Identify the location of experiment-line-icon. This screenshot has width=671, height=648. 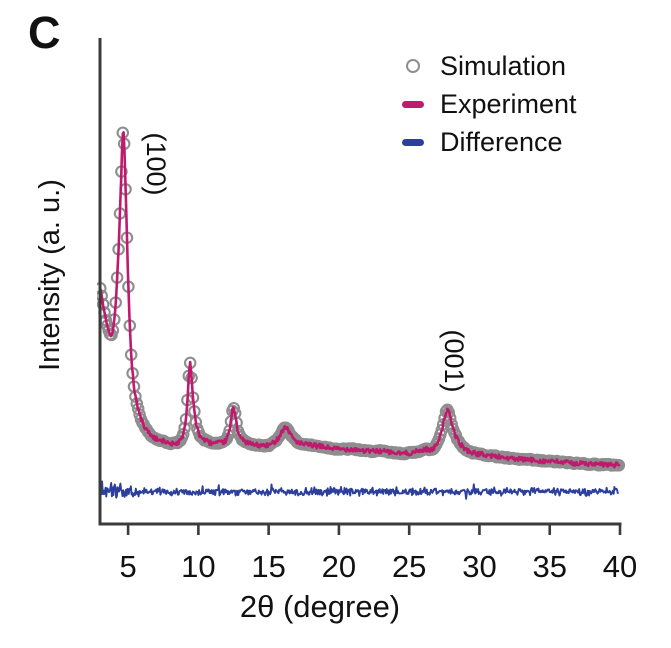
(413, 104).